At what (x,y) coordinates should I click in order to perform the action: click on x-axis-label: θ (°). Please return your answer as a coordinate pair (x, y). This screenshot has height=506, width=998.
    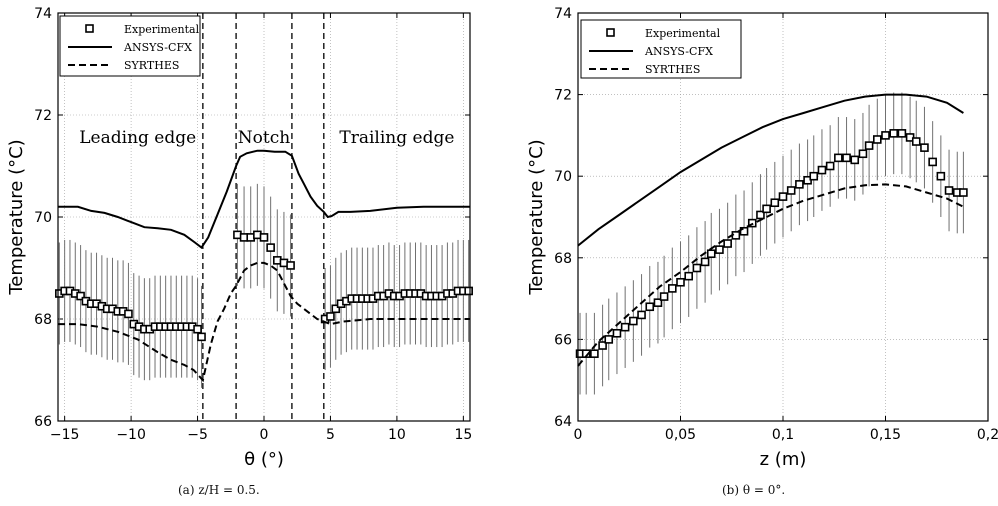
    Looking at the image, I should click on (264, 459).